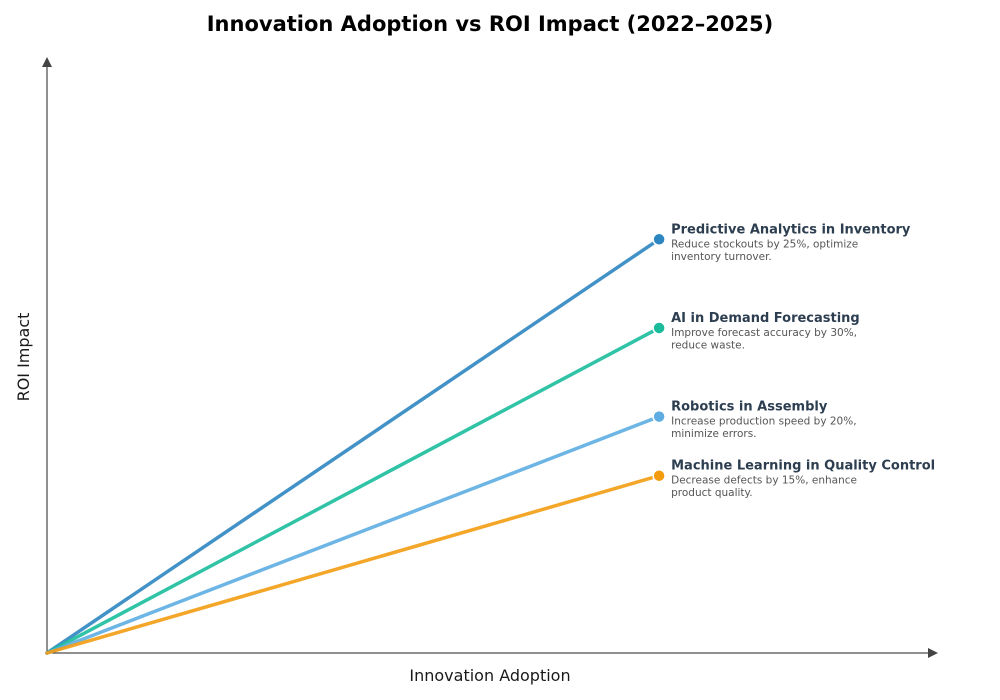  What do you see at coordinates (764, 333) in the screenshot?
I see `series-description-label: Improve forecast accuracy by 30%,` at bounding box center [764, 333].